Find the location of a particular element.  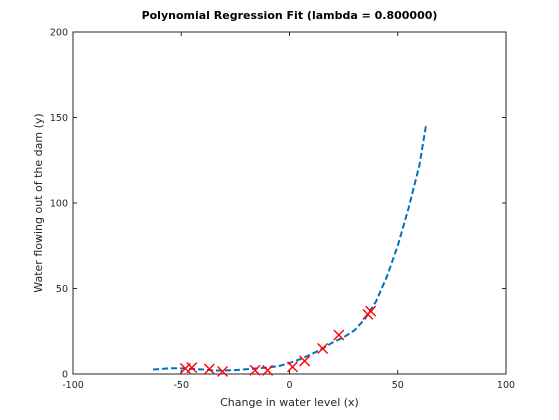

x-axis-label: Change in water level (x) is located at coordinates (289, 402).